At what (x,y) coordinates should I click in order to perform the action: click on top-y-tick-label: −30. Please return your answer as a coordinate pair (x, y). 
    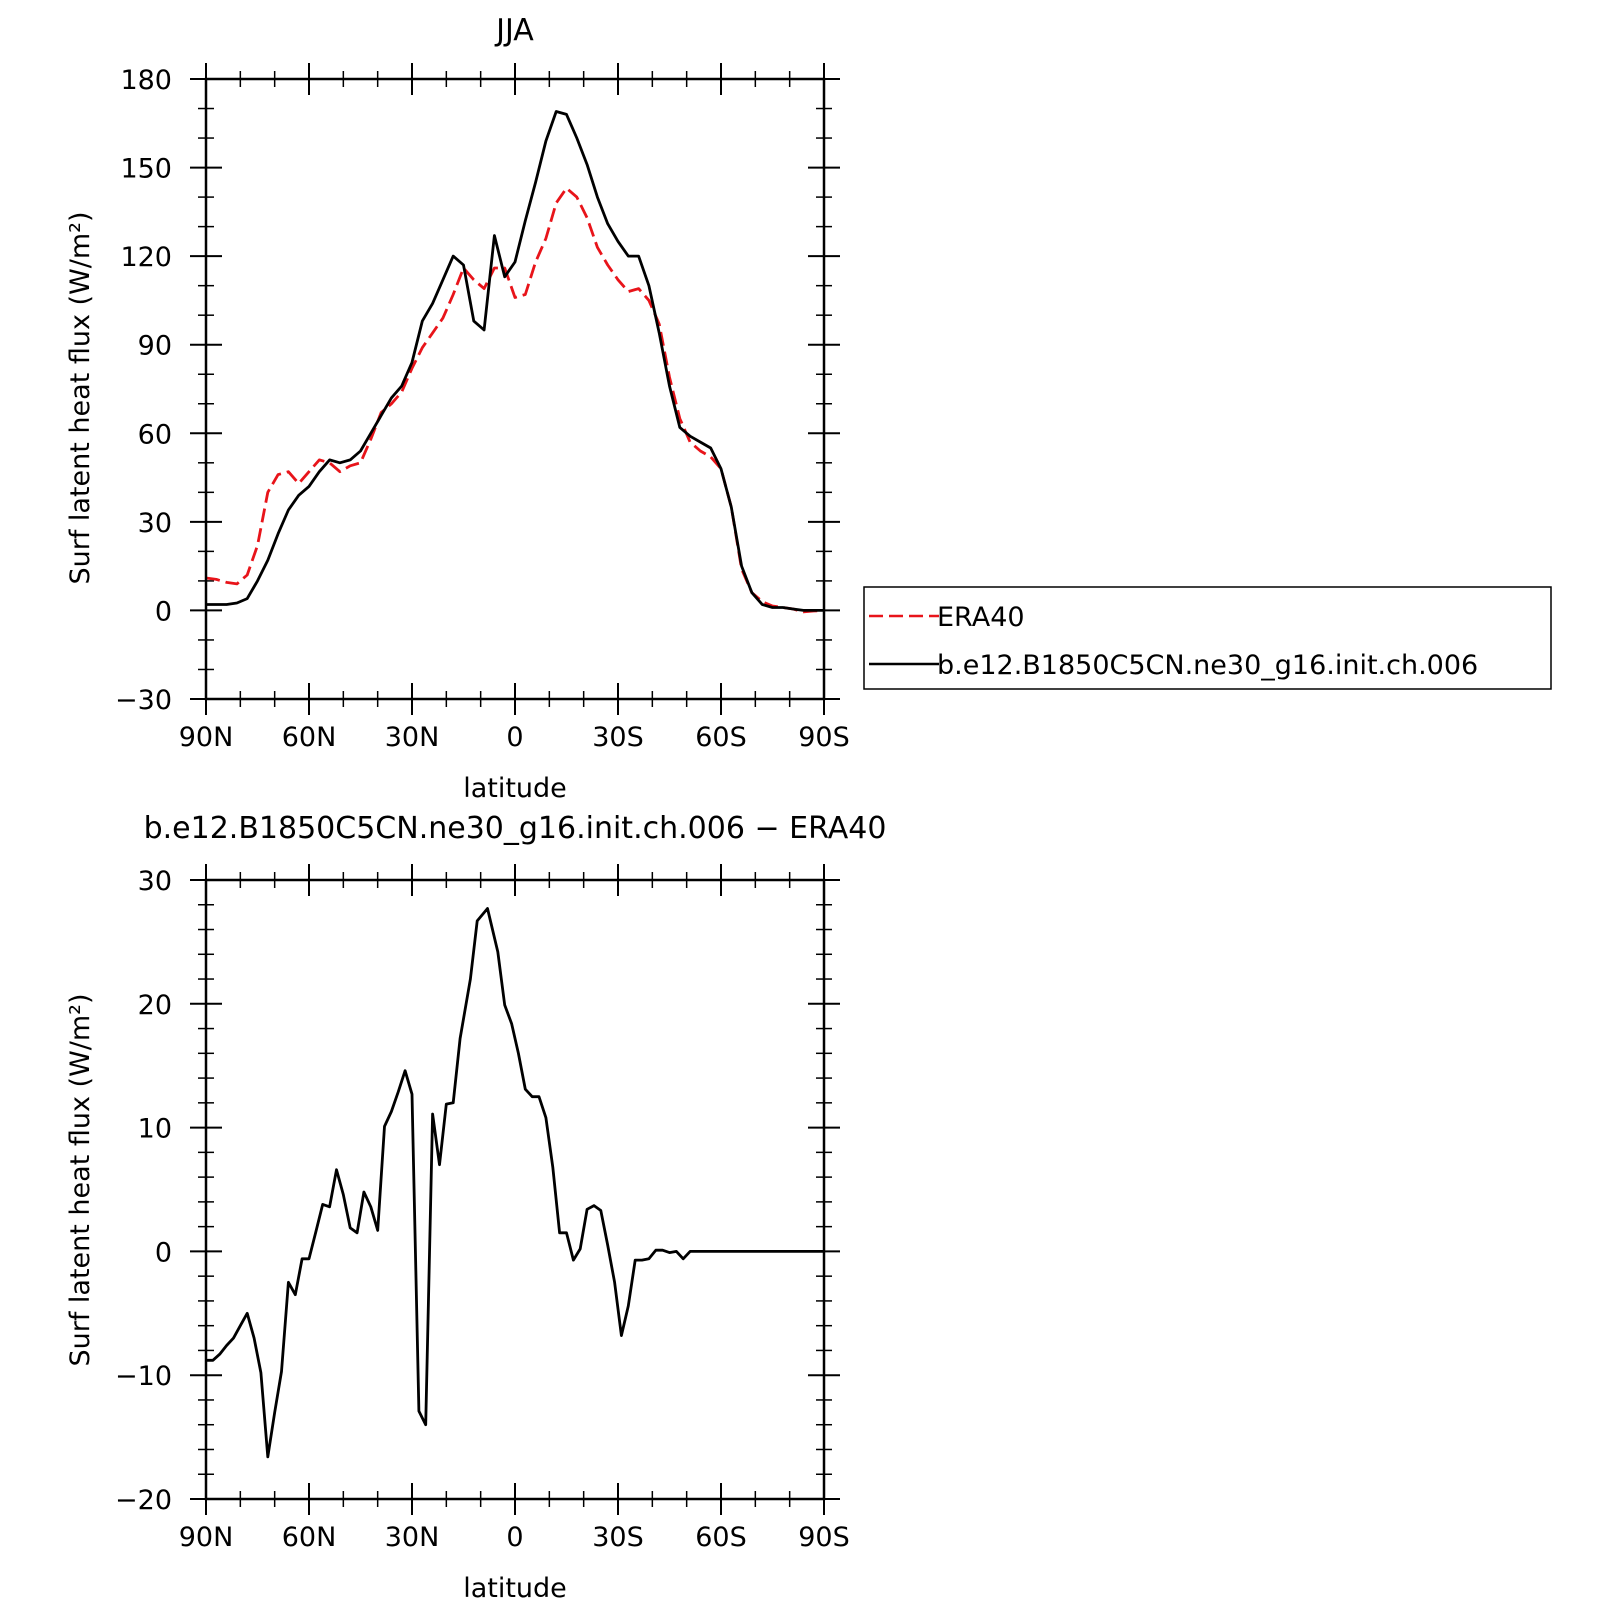
    Looking at the image, I should click on (143, 700).